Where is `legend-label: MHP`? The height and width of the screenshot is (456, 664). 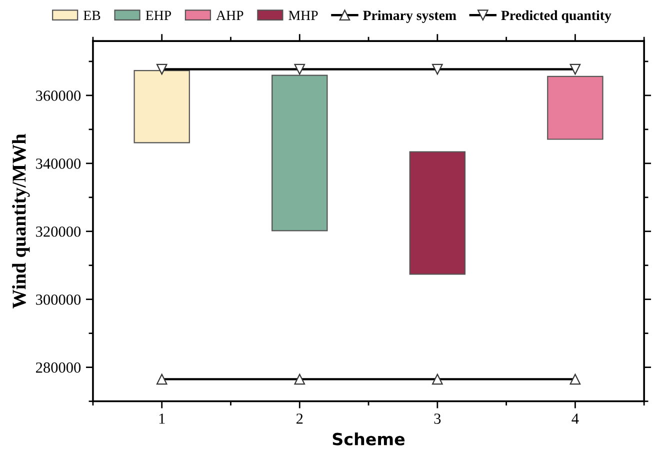
legend-label: MHP is located at coordinates (303, 15).